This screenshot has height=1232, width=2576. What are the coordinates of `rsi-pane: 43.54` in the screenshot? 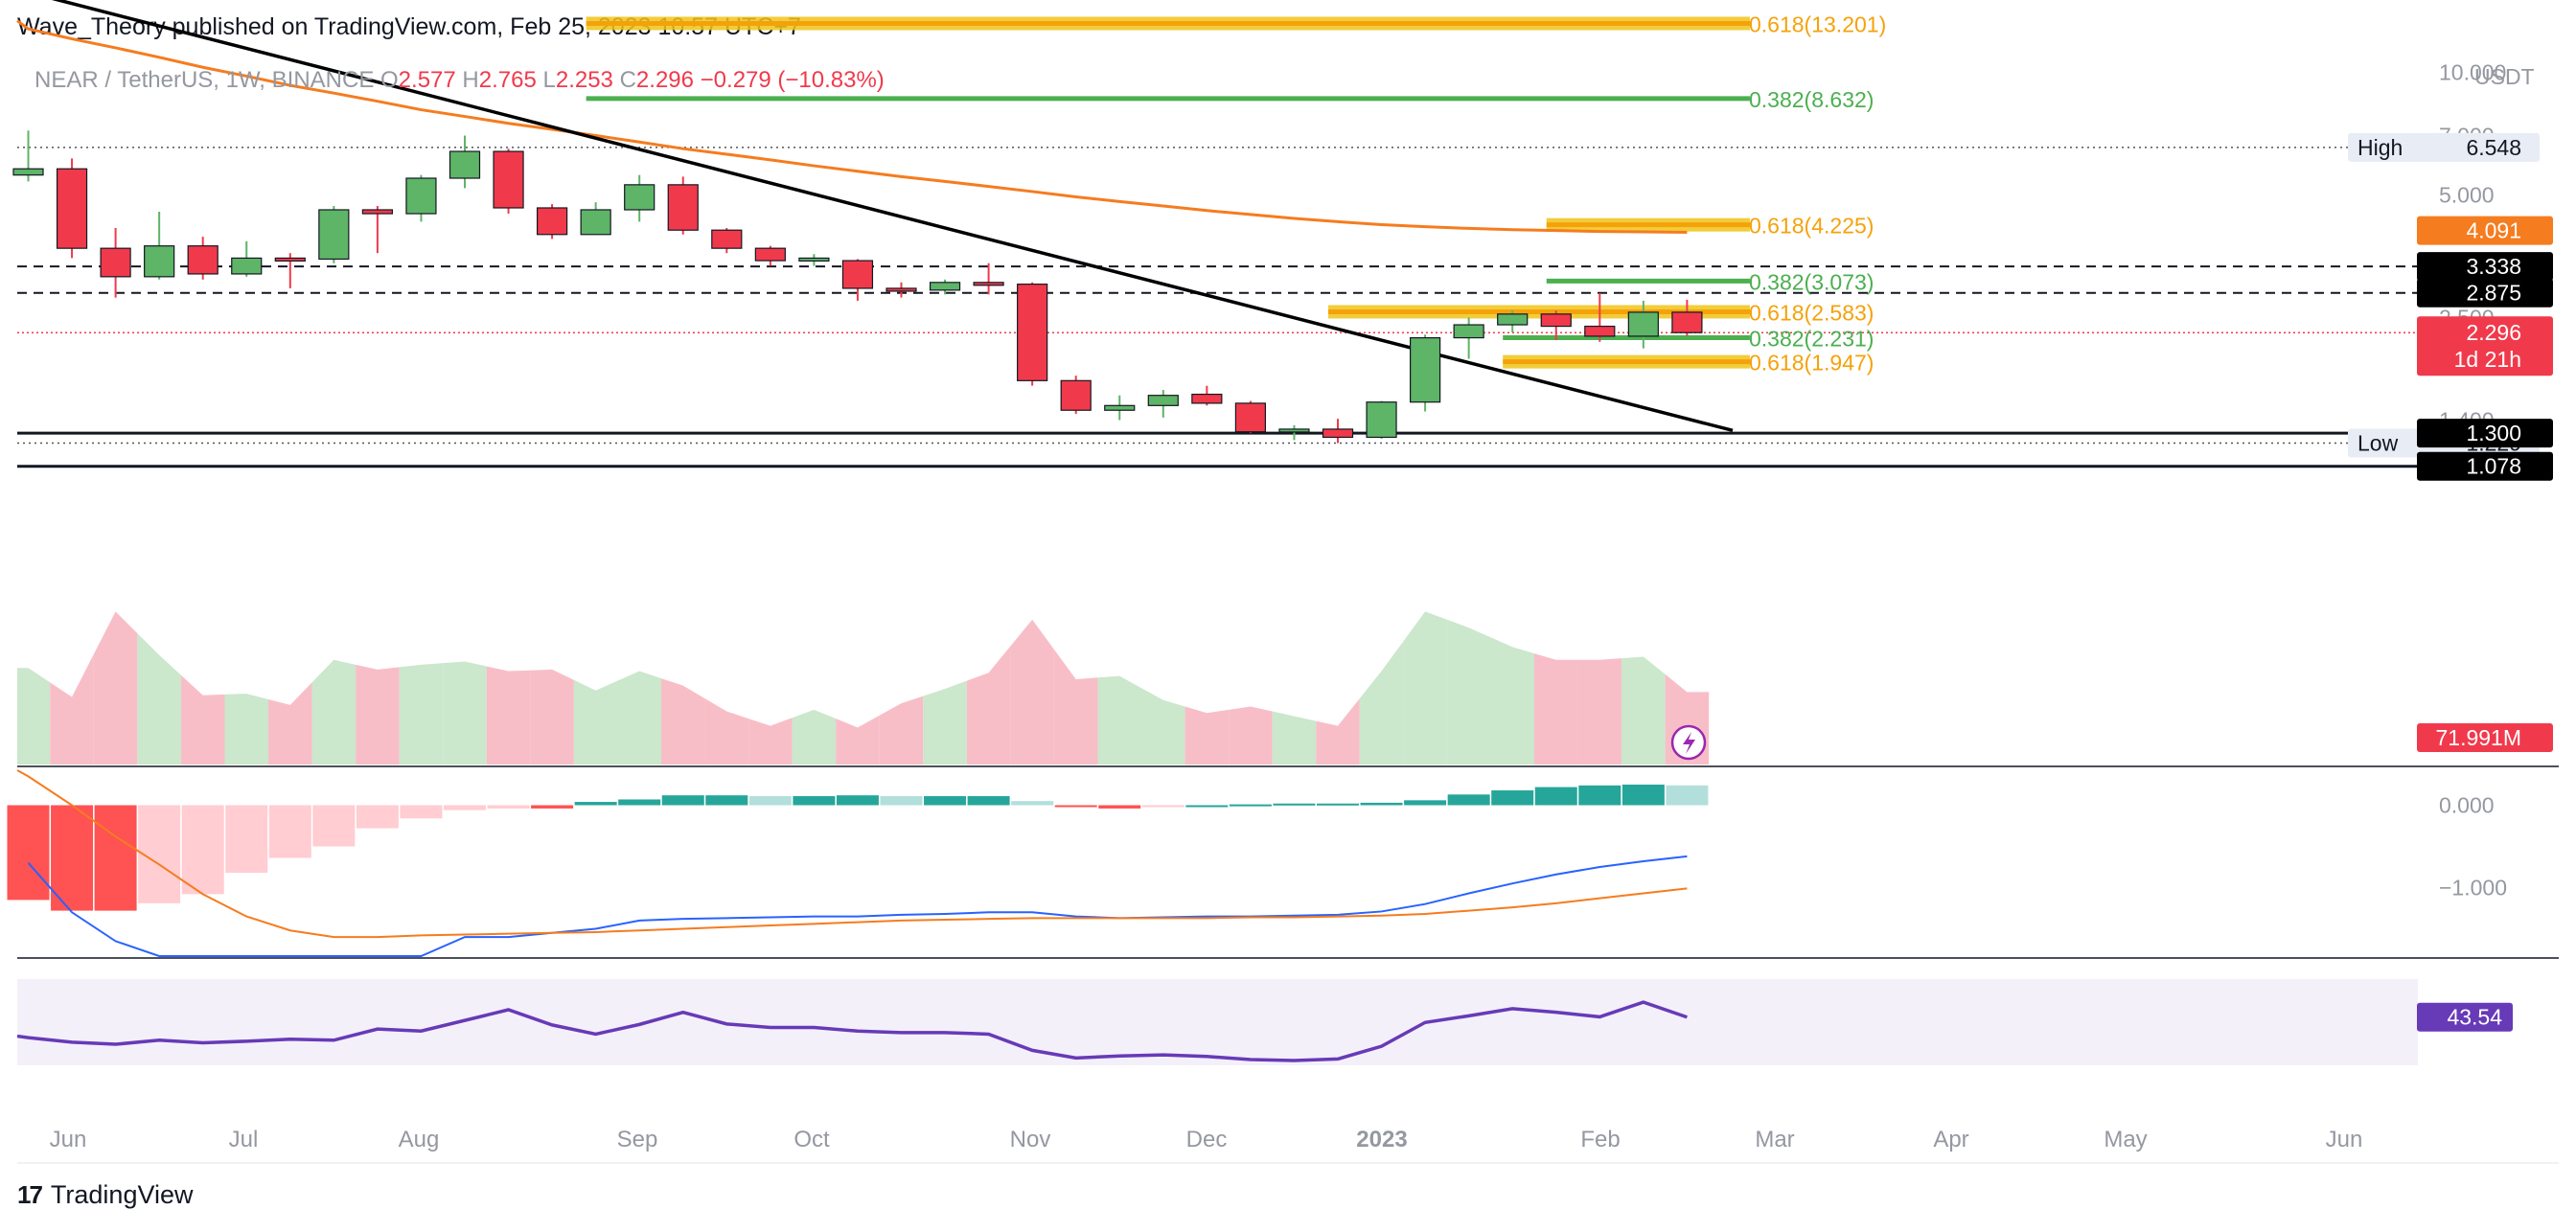 It's located at (1264, 1031).